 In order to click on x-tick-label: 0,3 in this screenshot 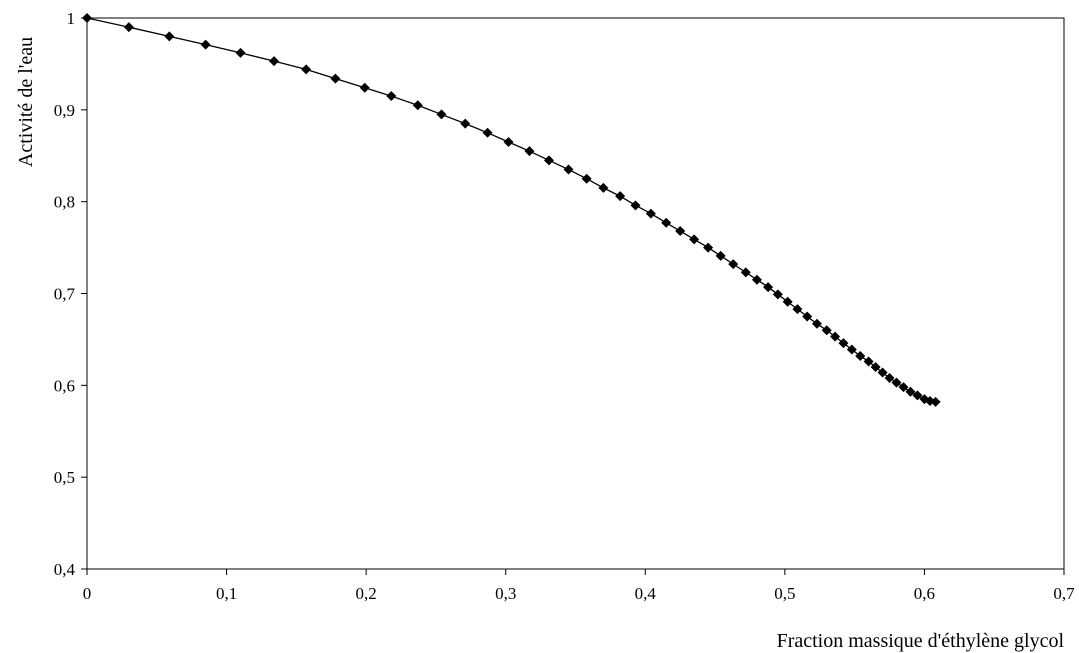, I will do `click(505, 593)`.